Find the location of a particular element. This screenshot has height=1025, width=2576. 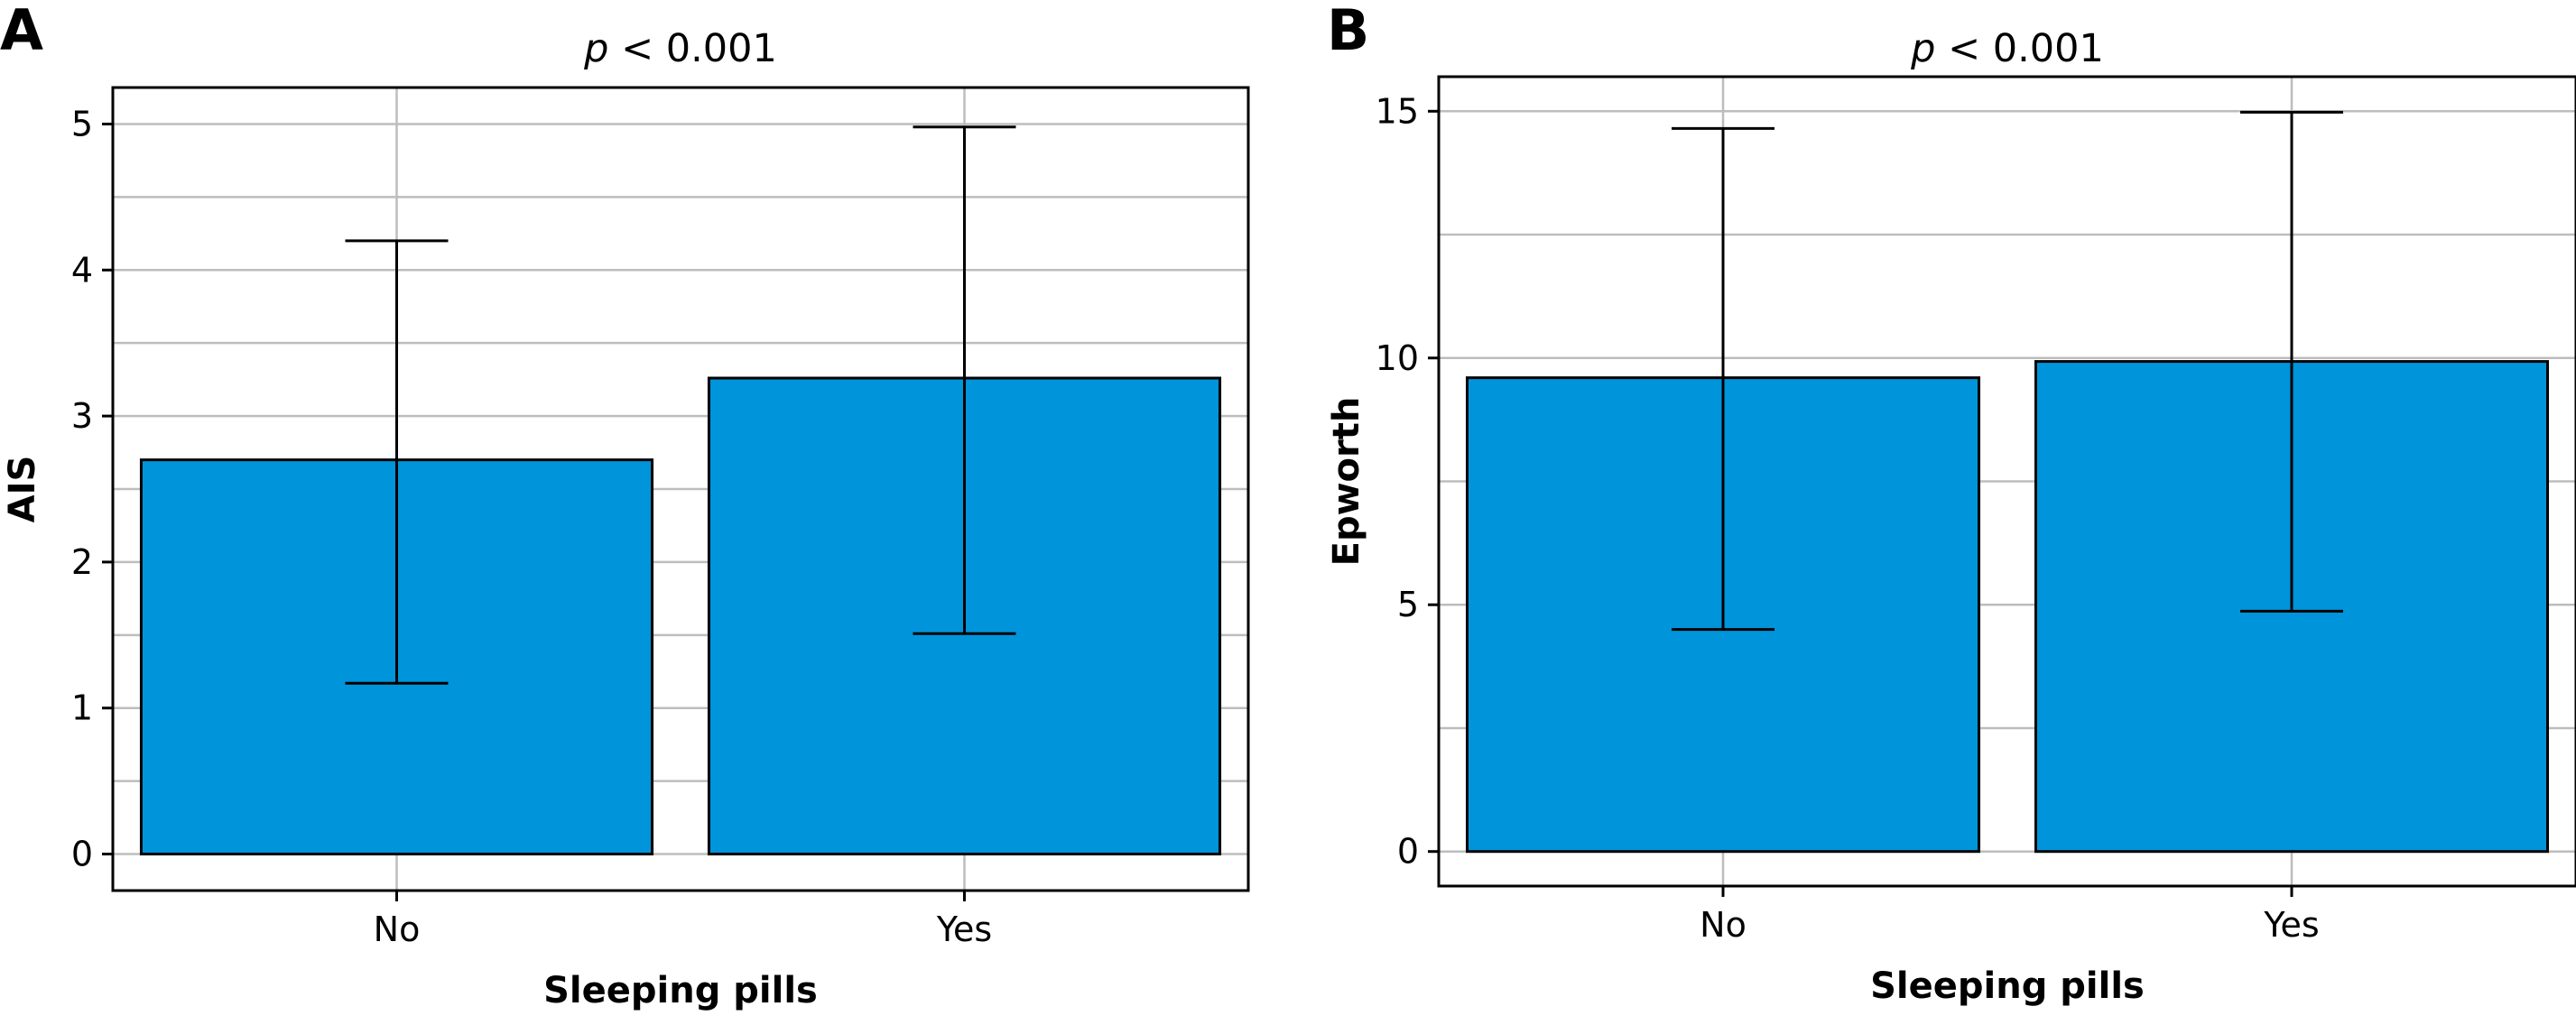

y-tick-label: 4 is located at coordinates (82, 270).